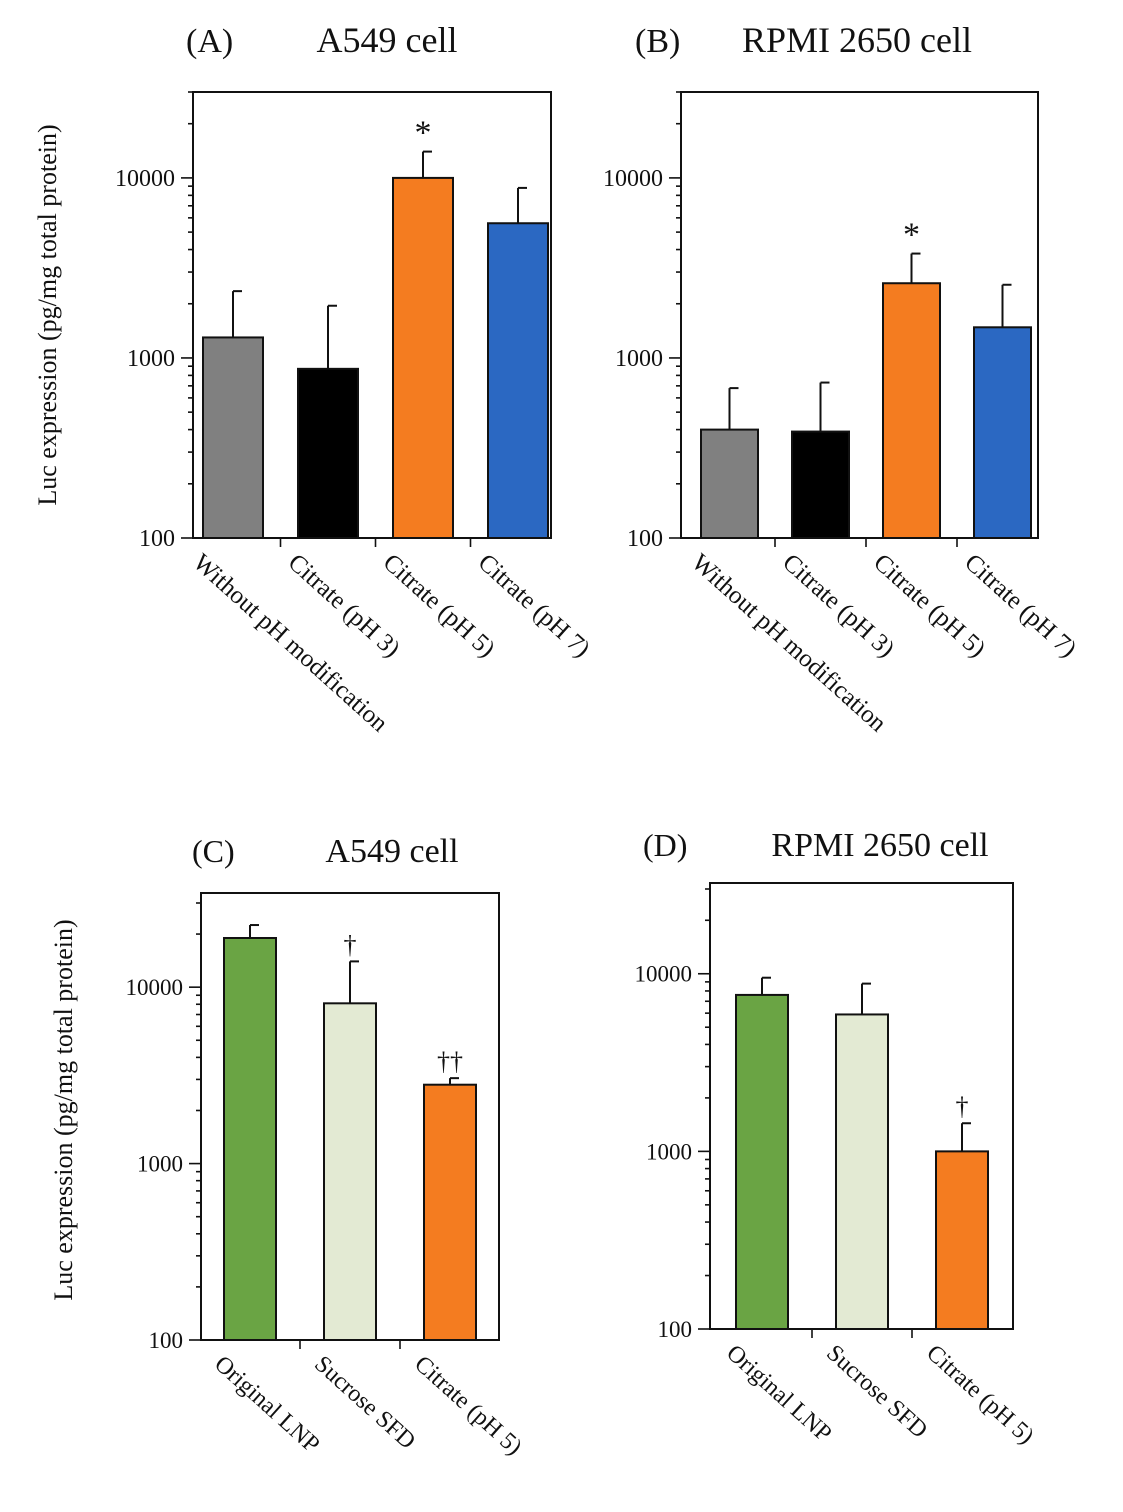  Describe the element at coordinates (209, 41) in the screenshot. I see `panel-label: (A)` at that location.